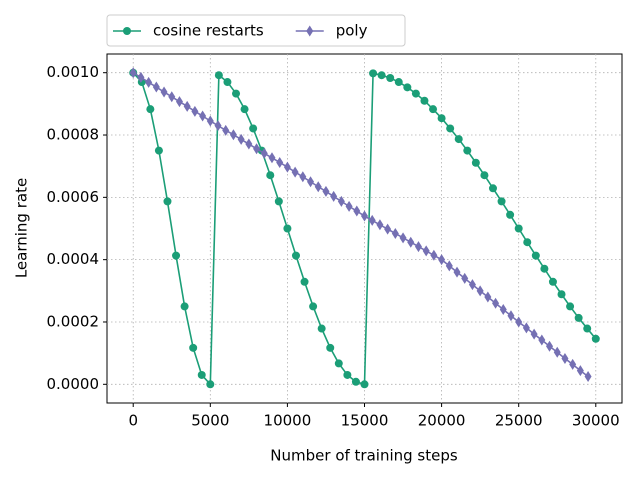  Describe the element at coordinates (596, 421) in the screenshot. I see `x-tick-label: 30000` at that location.